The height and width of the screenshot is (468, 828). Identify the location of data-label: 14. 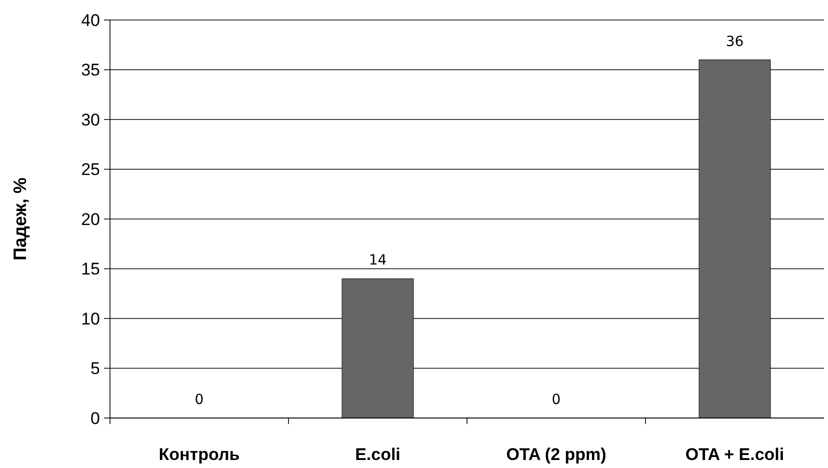
(377, 260).